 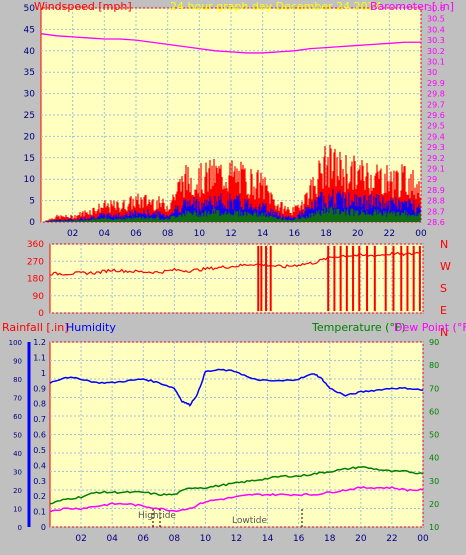 I want to click on x-tick-label: 12, so click(x=236, y=539).